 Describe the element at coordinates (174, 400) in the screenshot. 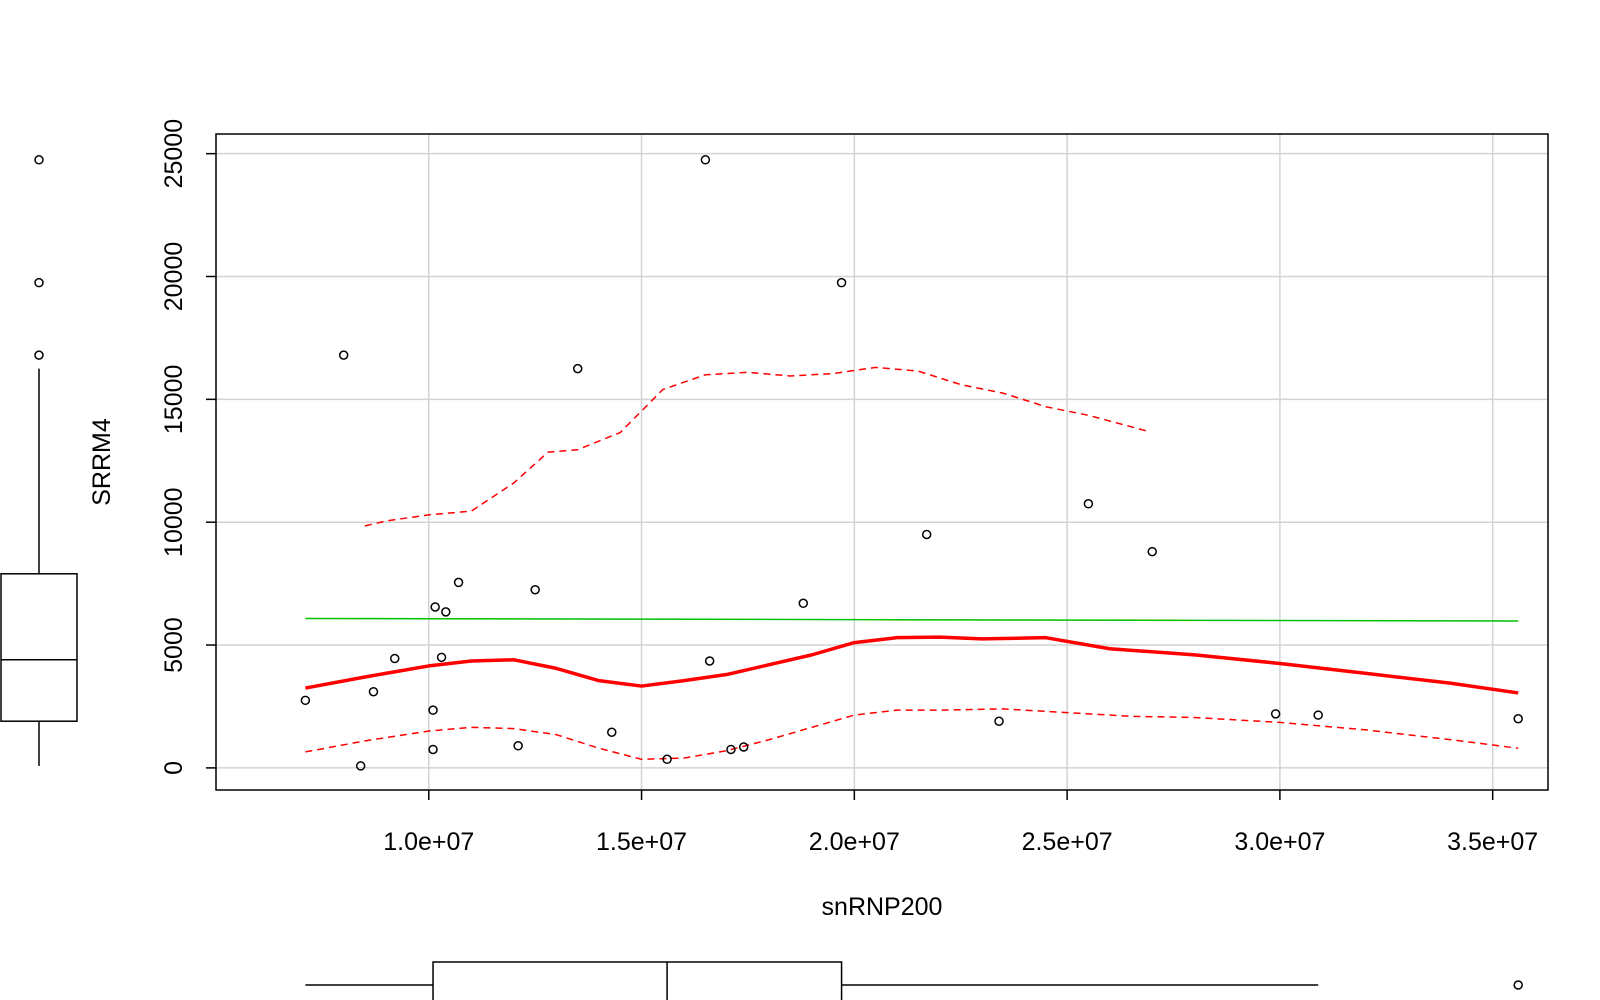

I see `y-tick-label: 15000` at that location.